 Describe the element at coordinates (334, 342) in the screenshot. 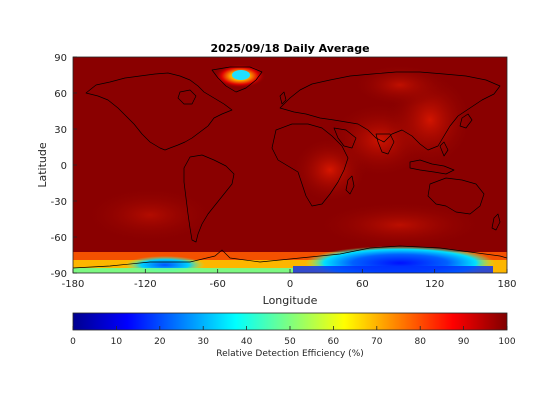

I see `colorbar-tick-label: 60` at that location.